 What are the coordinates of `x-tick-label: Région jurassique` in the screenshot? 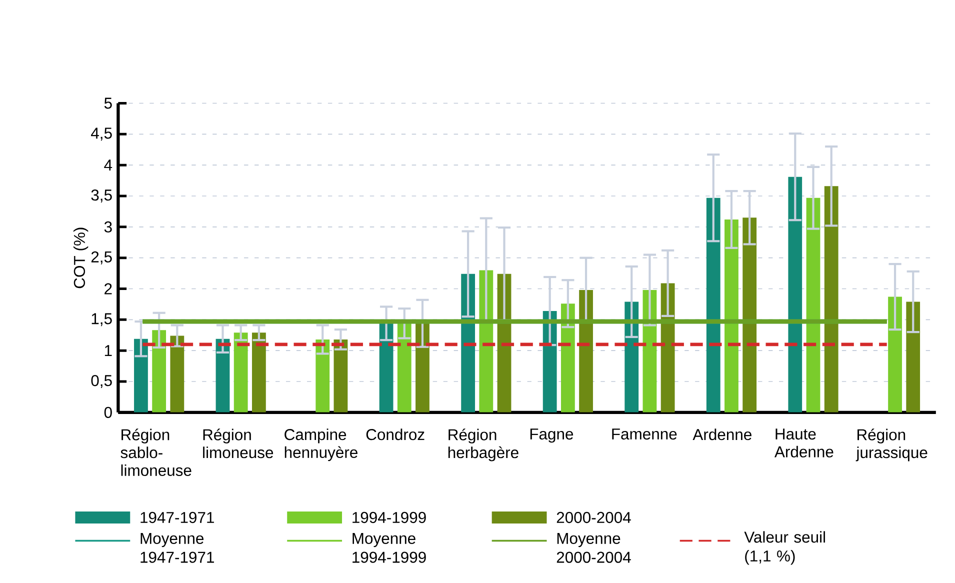 It's located at (892, 445).